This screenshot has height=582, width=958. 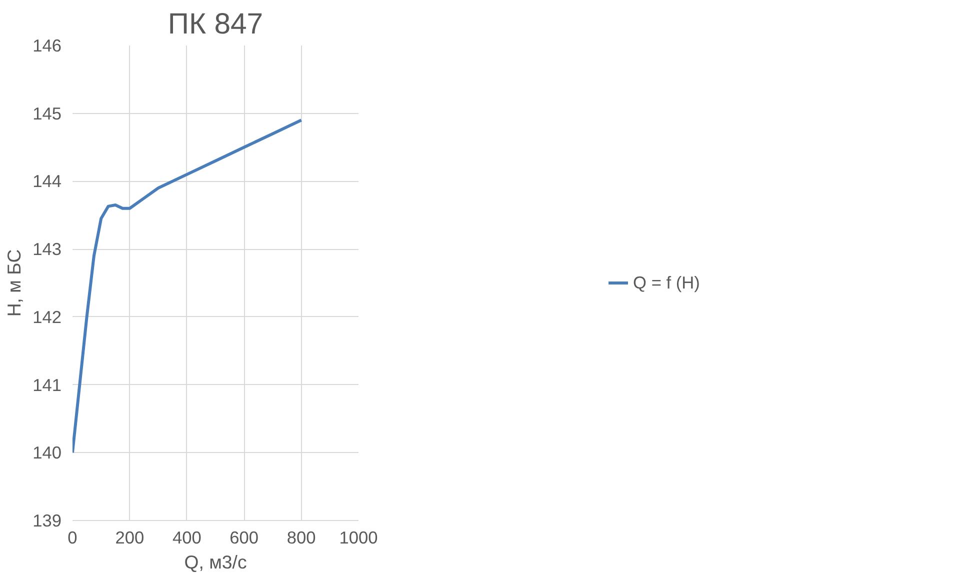 What do you see at coordinates (129, 538) in the screenshot?
I see `x-tick-label: 200` at bounding box center [129, 538].